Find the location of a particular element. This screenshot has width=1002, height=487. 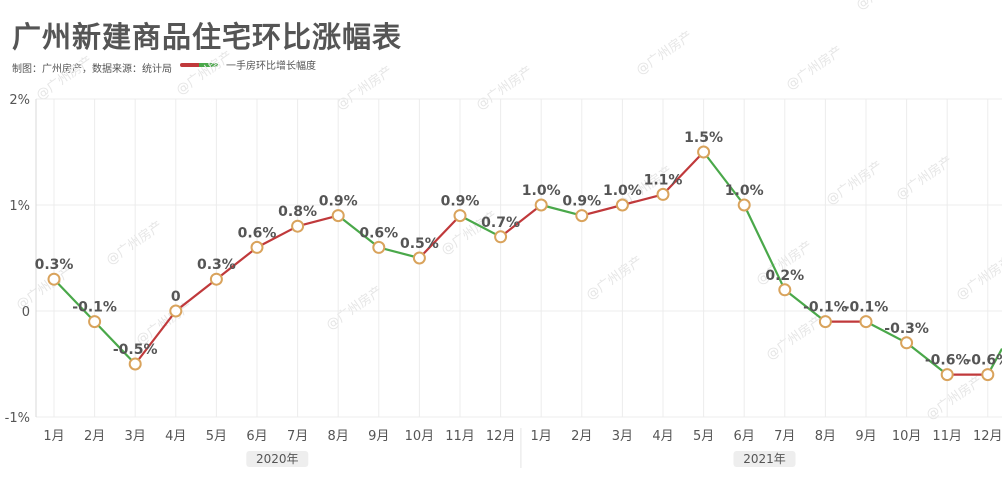

chart-title: 广州新建商品住宅环比涨幅表 is located at coordinates (207, 37).